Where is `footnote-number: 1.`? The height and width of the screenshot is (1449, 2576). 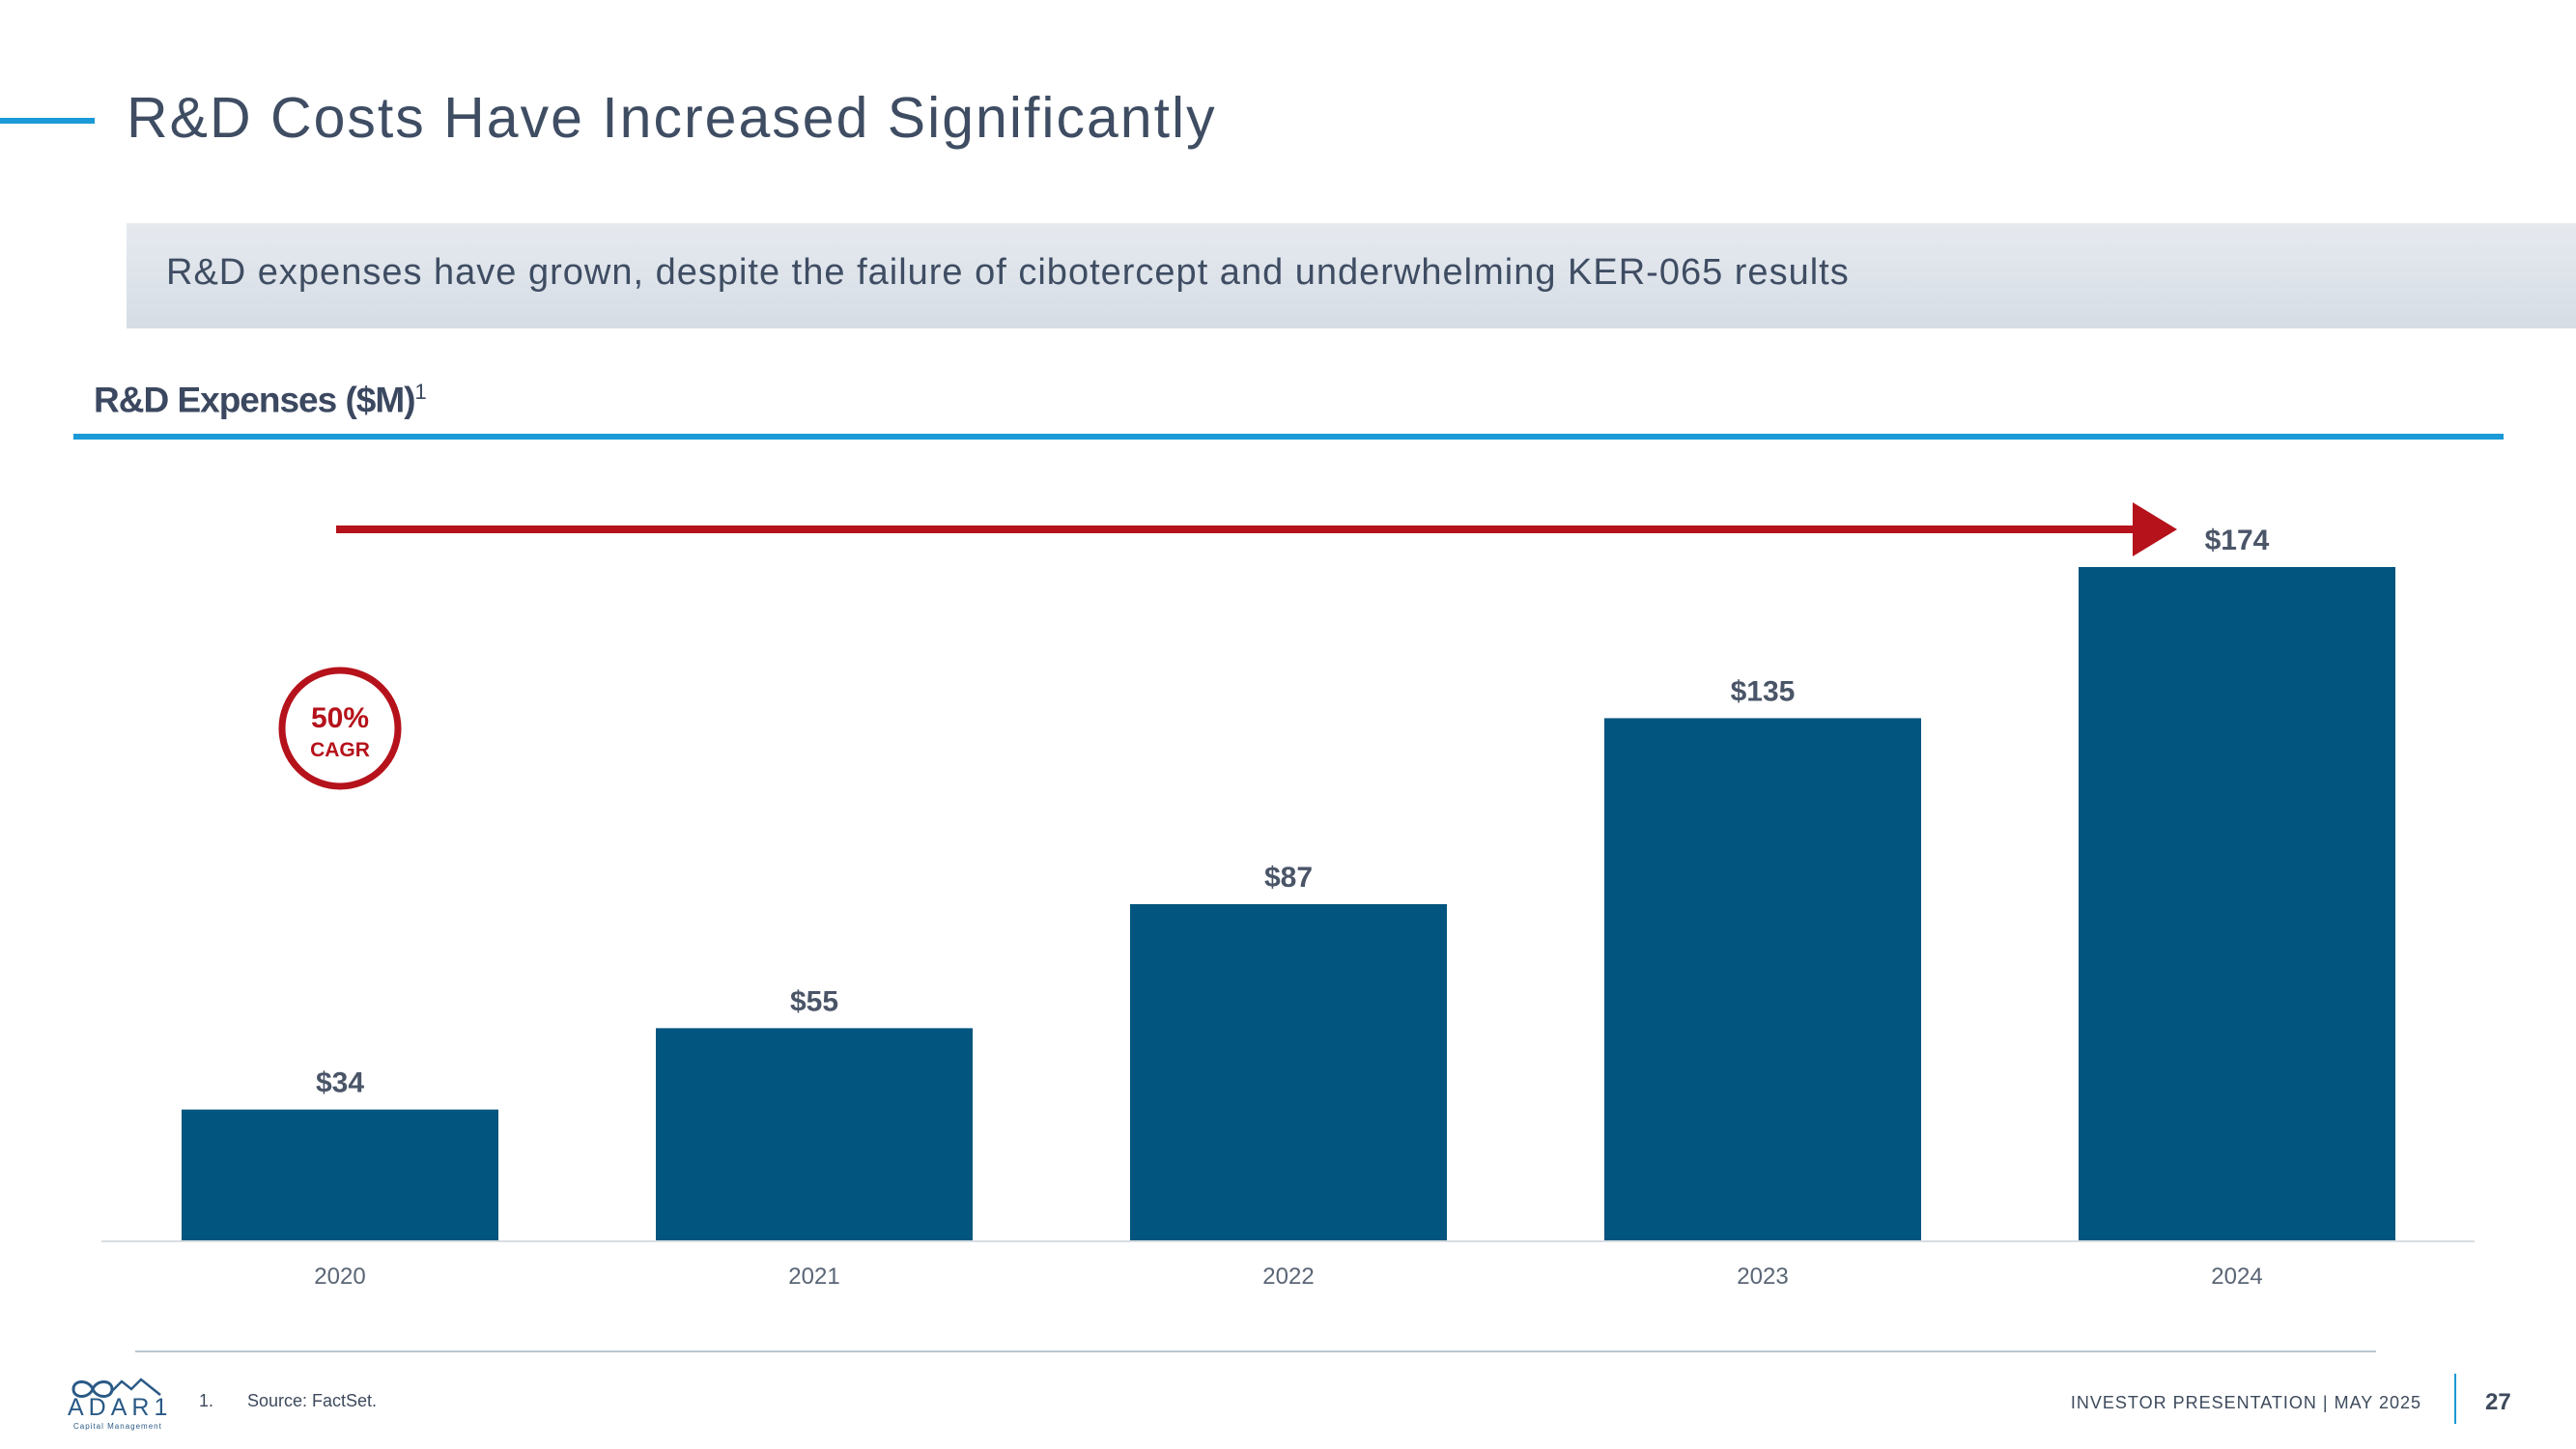
footnote-number: 1. is located at coordinates (206, 1400).